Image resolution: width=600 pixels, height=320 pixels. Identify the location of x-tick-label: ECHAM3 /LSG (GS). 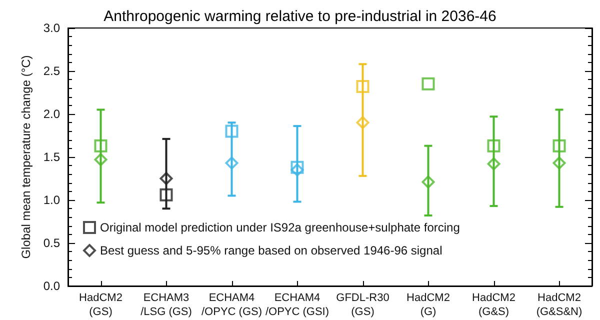
(166, 305).